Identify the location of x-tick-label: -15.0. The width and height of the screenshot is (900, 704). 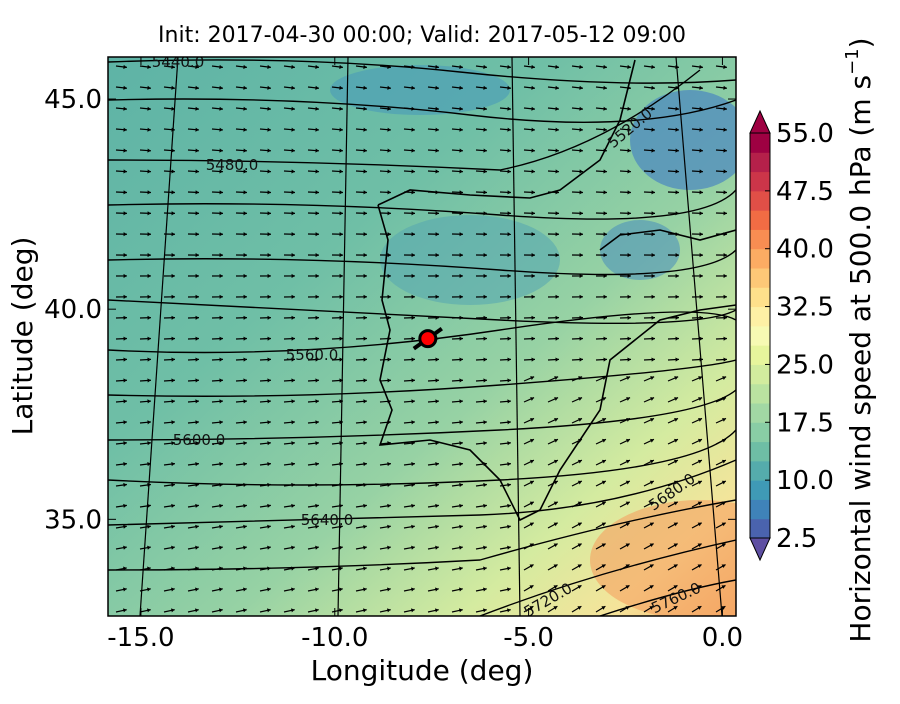
(140, 638).